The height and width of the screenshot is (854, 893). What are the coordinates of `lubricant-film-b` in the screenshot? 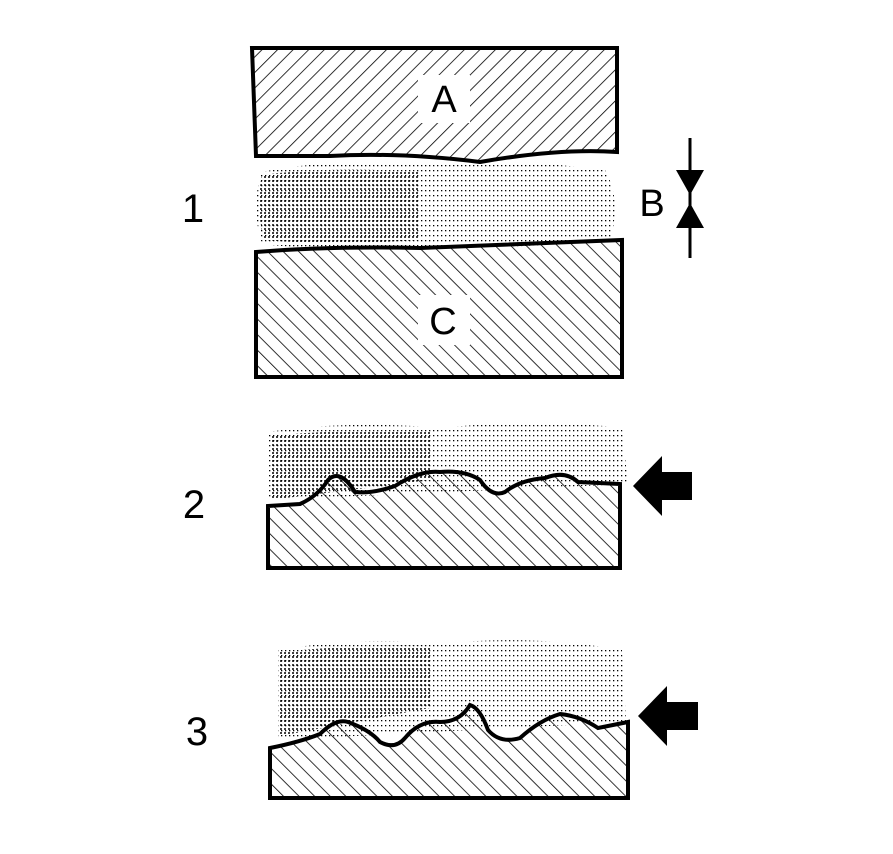 It's located at (435, 205).